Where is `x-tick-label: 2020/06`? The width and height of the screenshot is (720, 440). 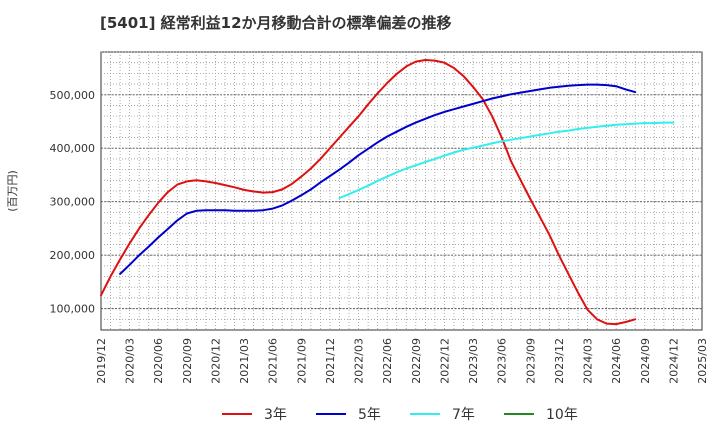 x-tick-label: 2020/06 is located at coordinates (158, 361).